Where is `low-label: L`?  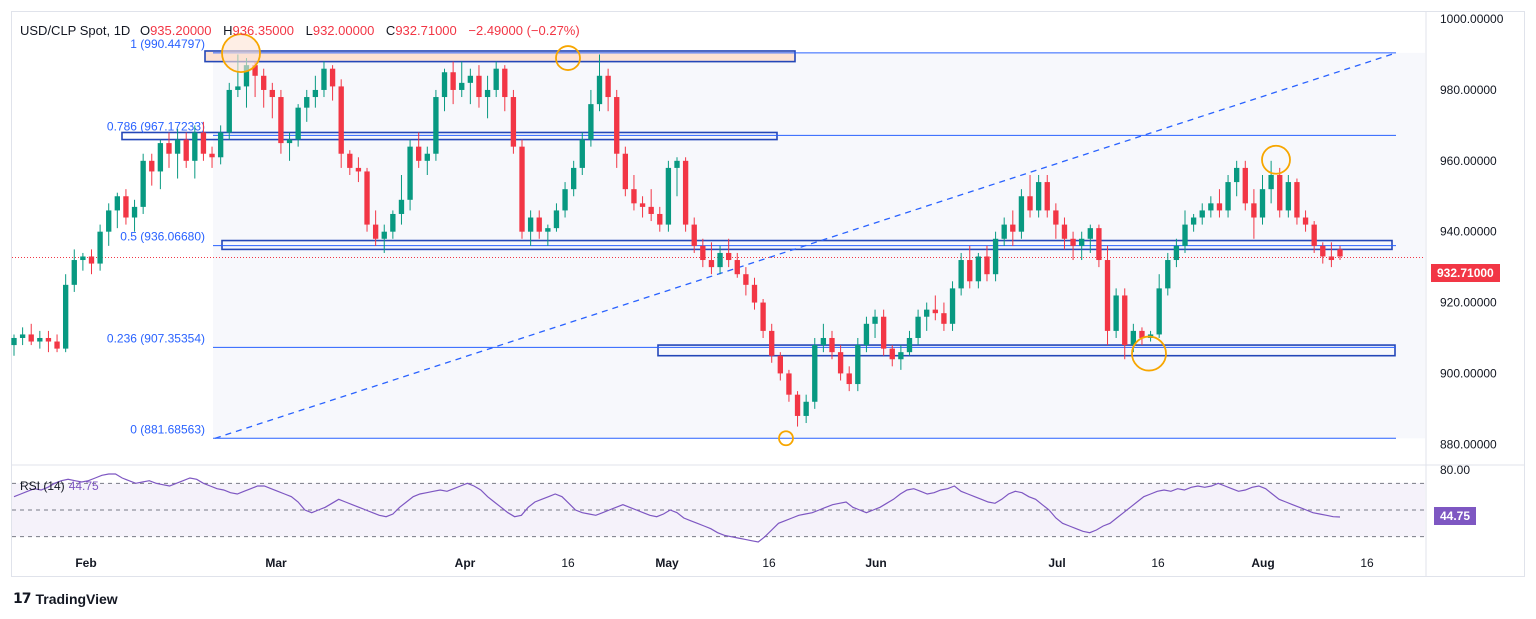 low-label: L is located at coordinates (309, 30).